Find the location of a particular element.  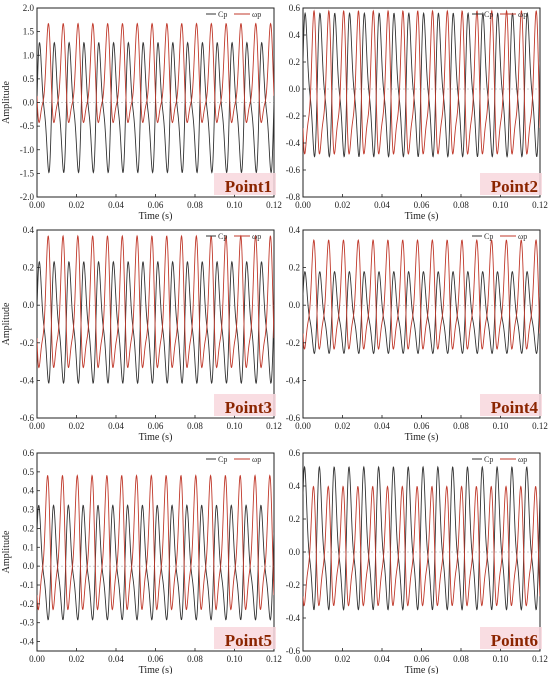

y-tick-label: 1.0 is located at coordinates (29, 55).